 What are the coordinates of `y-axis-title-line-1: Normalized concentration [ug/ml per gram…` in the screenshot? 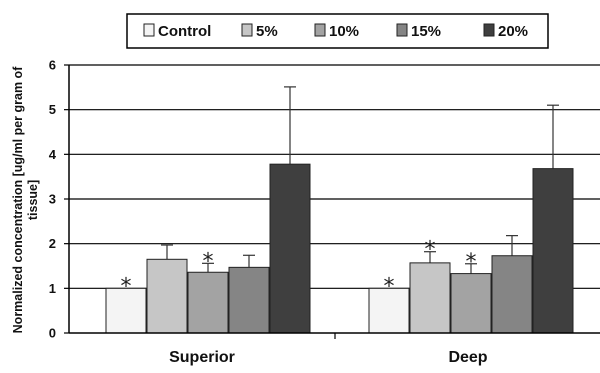 It's located at (18, 200).